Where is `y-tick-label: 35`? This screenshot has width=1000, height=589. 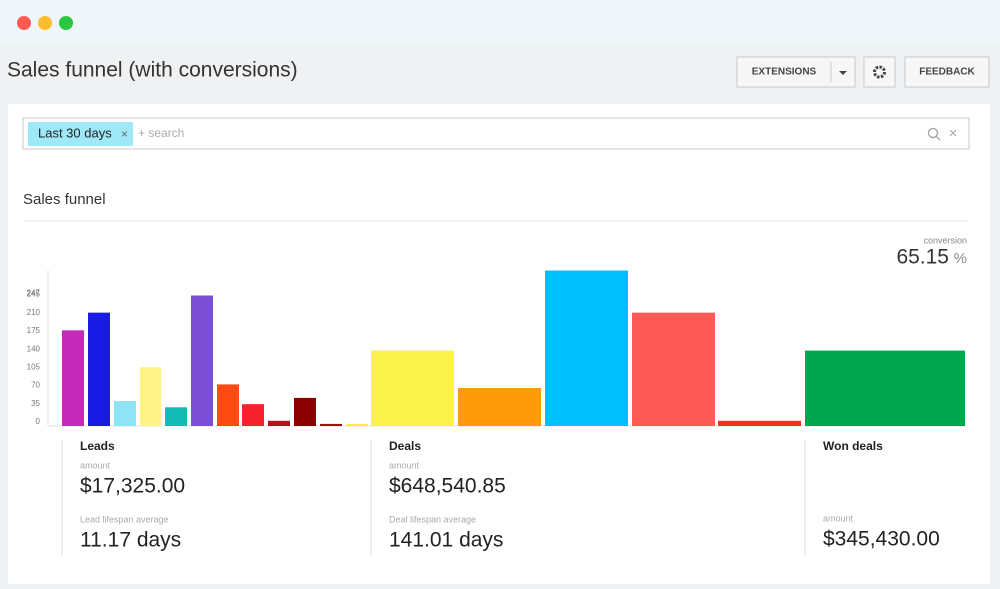 y-tick-label: 35 is located at coordinates (35, 403).